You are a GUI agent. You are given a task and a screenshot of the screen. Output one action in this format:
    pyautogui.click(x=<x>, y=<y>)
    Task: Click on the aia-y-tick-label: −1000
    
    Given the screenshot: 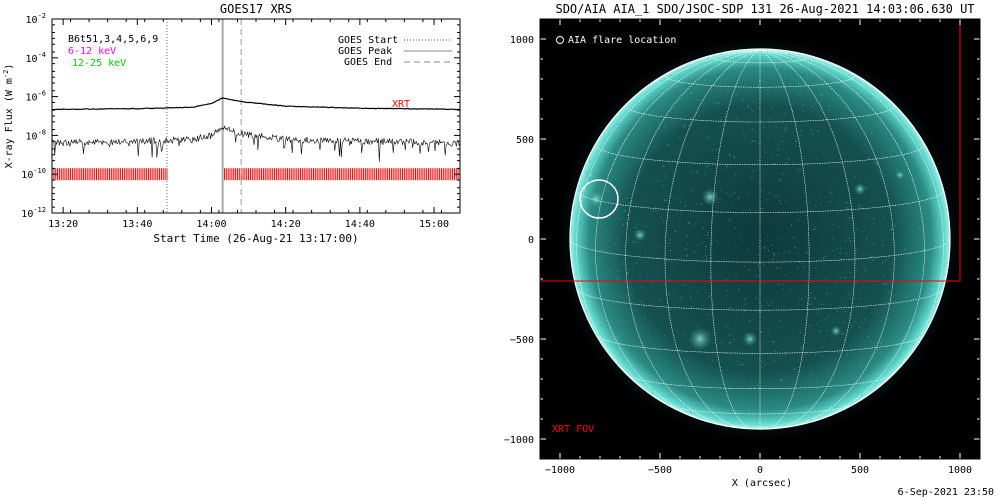 What is the action you would take?
    pyautogui.click(x=519, y=440)
    